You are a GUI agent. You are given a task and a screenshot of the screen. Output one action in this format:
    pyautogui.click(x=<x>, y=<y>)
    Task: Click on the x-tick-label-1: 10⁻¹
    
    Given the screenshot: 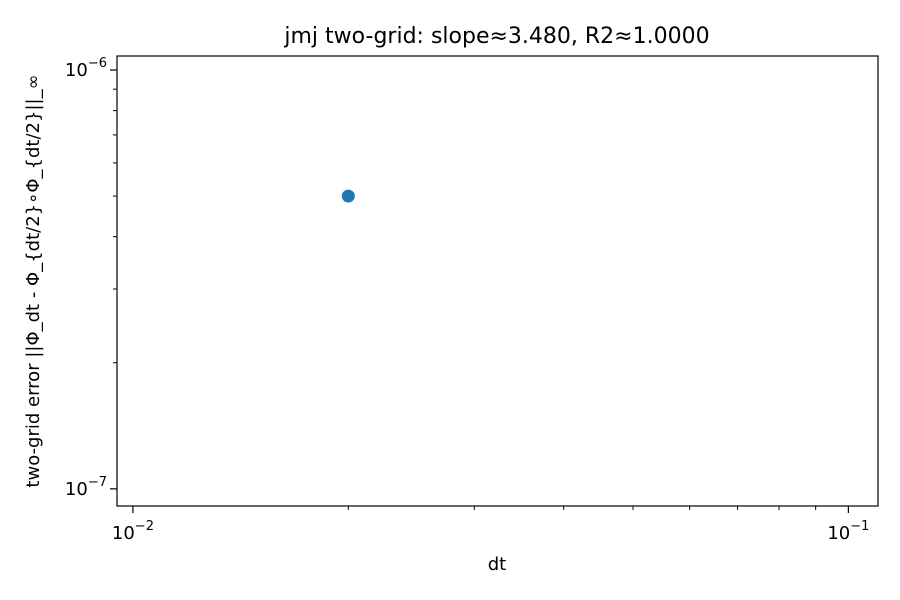 What is the action you would take?
    pyautogui.click(x=848, y=531)
    